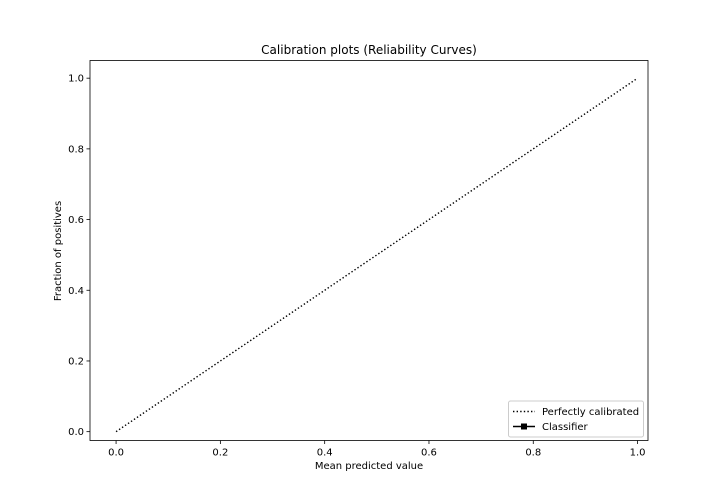  What do you see at coordinates (76, 432) in the screenshot?
I see `y-tick-label: 0.0` at bounding box center [76, 432].